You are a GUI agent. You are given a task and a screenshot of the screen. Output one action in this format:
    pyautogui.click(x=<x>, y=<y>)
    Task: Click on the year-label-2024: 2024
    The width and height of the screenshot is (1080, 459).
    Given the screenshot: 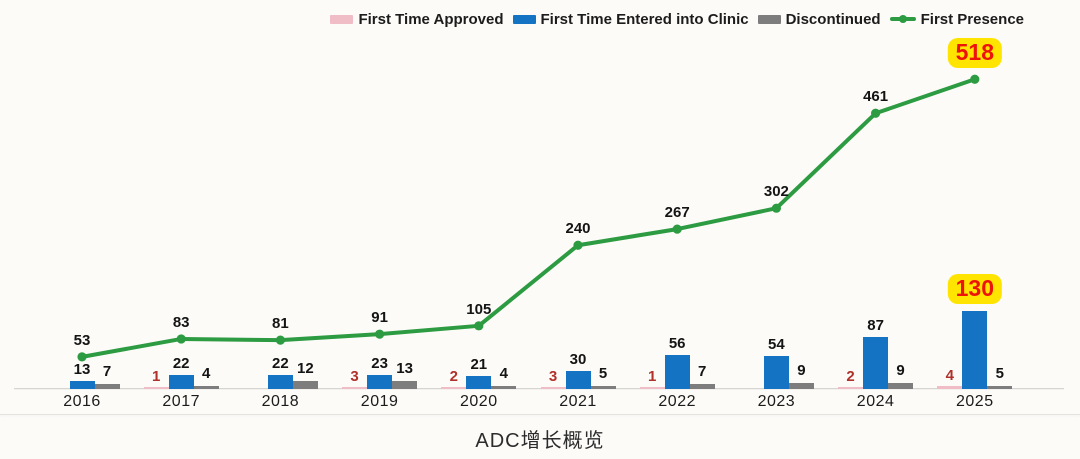 What is the action you would take?
    pyautogui.click(x=875, y=401)
    